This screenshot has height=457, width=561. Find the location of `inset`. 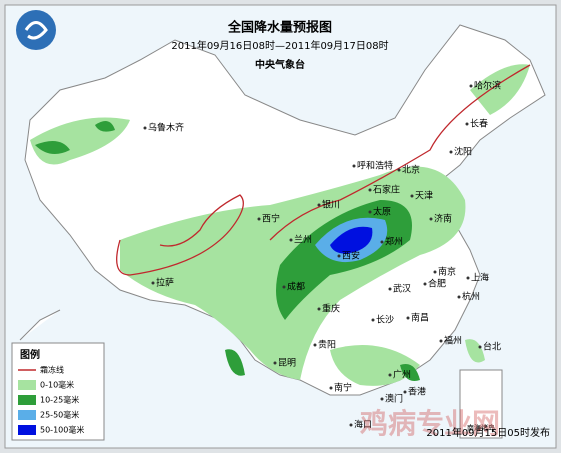

inset is located at coordinates (481, 404).